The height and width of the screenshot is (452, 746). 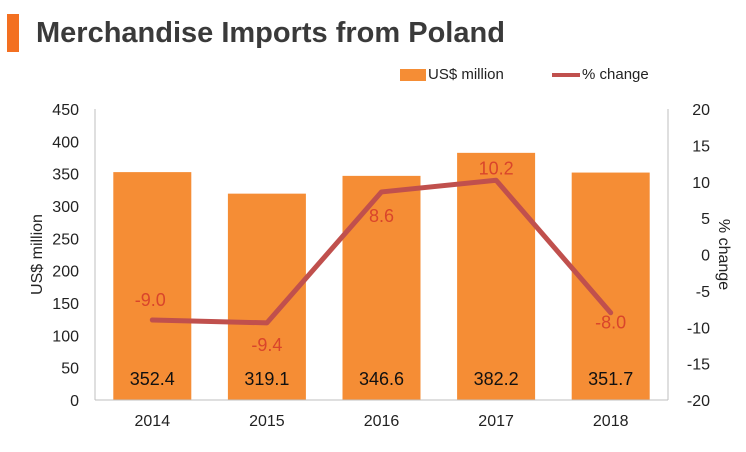 What do you see at coordinates (266, 379) in the screenshot?
I see `bar-value-label: 319.1` at bounding box center [266, 379].